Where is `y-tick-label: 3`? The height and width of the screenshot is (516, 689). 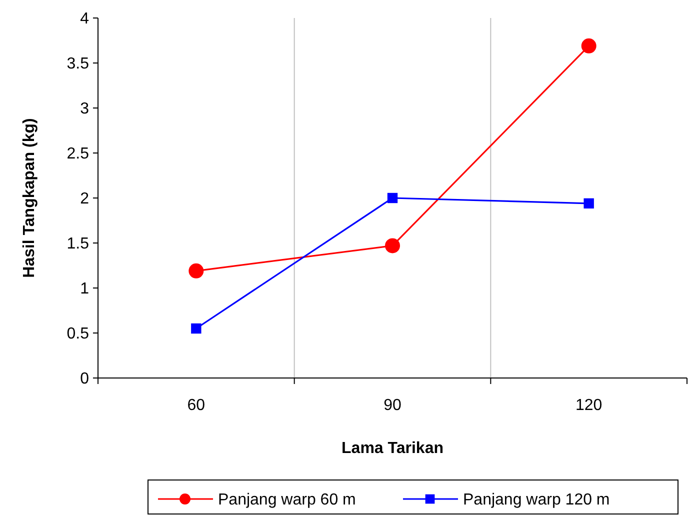
y-tick-label: 3 is located at coordinates (85, 109).